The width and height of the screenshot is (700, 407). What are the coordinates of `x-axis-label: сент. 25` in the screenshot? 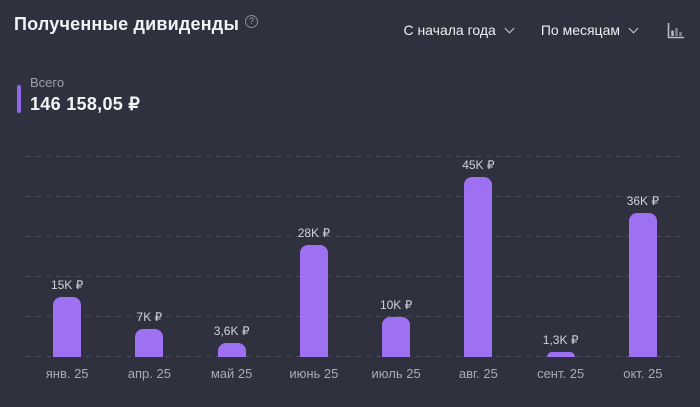 It's located at (561, 373).